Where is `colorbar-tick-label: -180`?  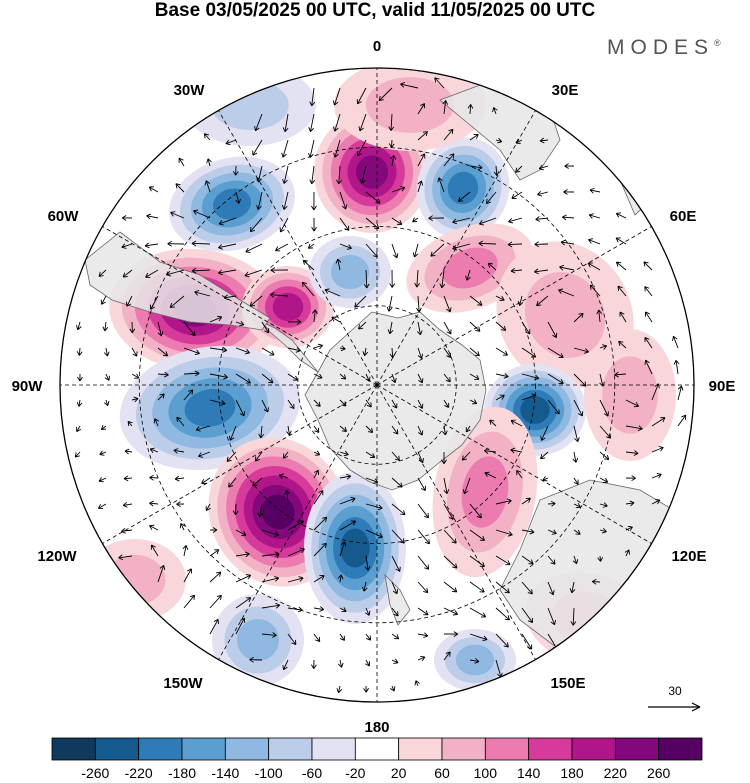 colorbar-tick-label: -180 is located at coordinates (182, 773).